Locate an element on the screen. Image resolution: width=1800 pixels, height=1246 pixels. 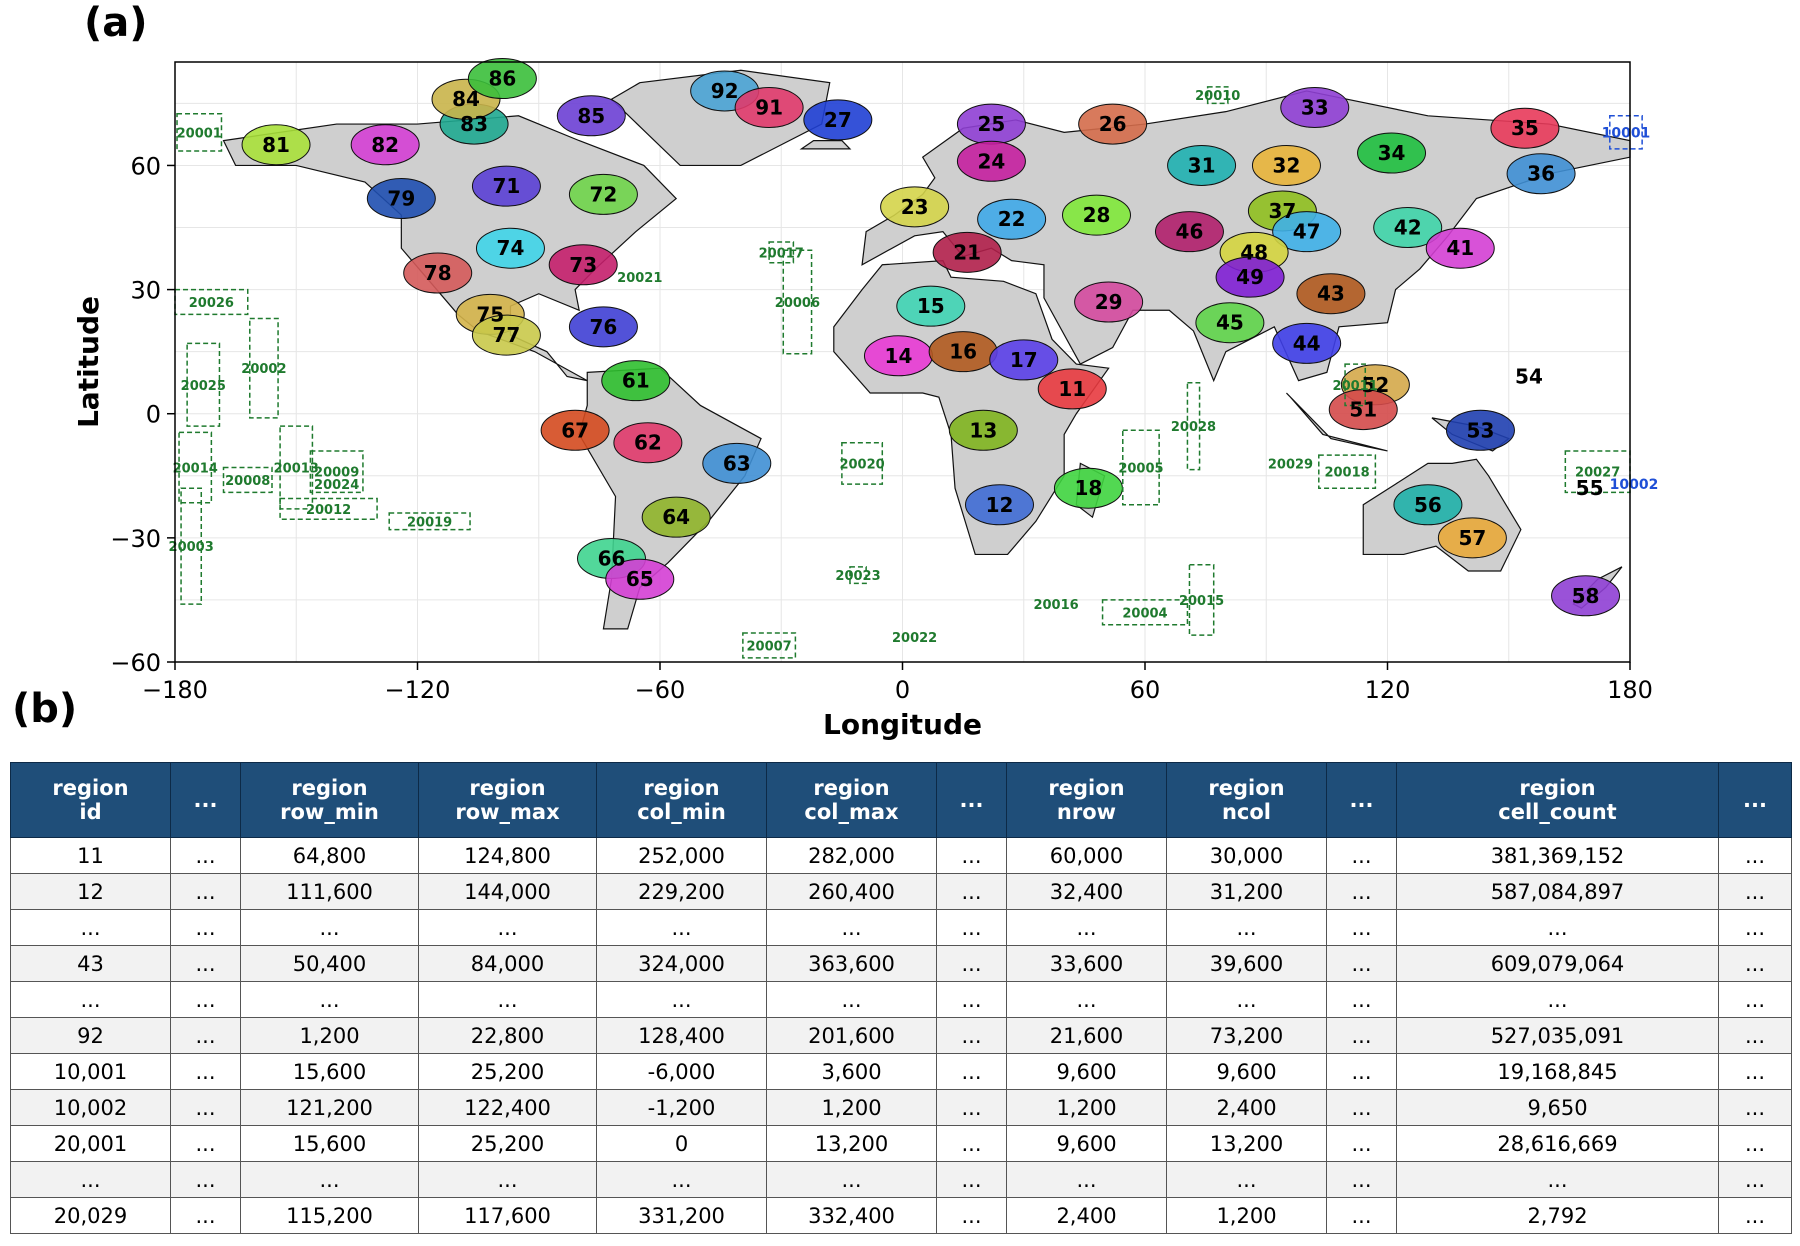
table-cell: 92 is located at coordinates (90, 1035).